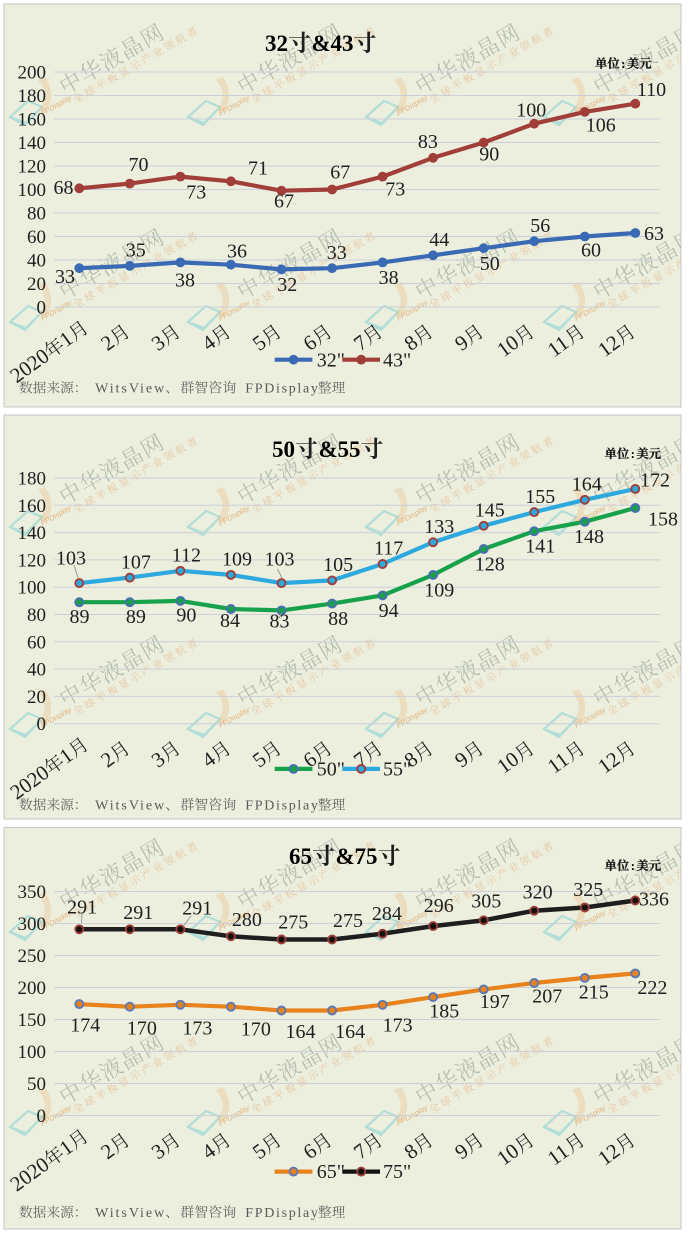  Describe the element at coordinates (186, 556) in the screenshot. I see `svg-text: 112` at that location.